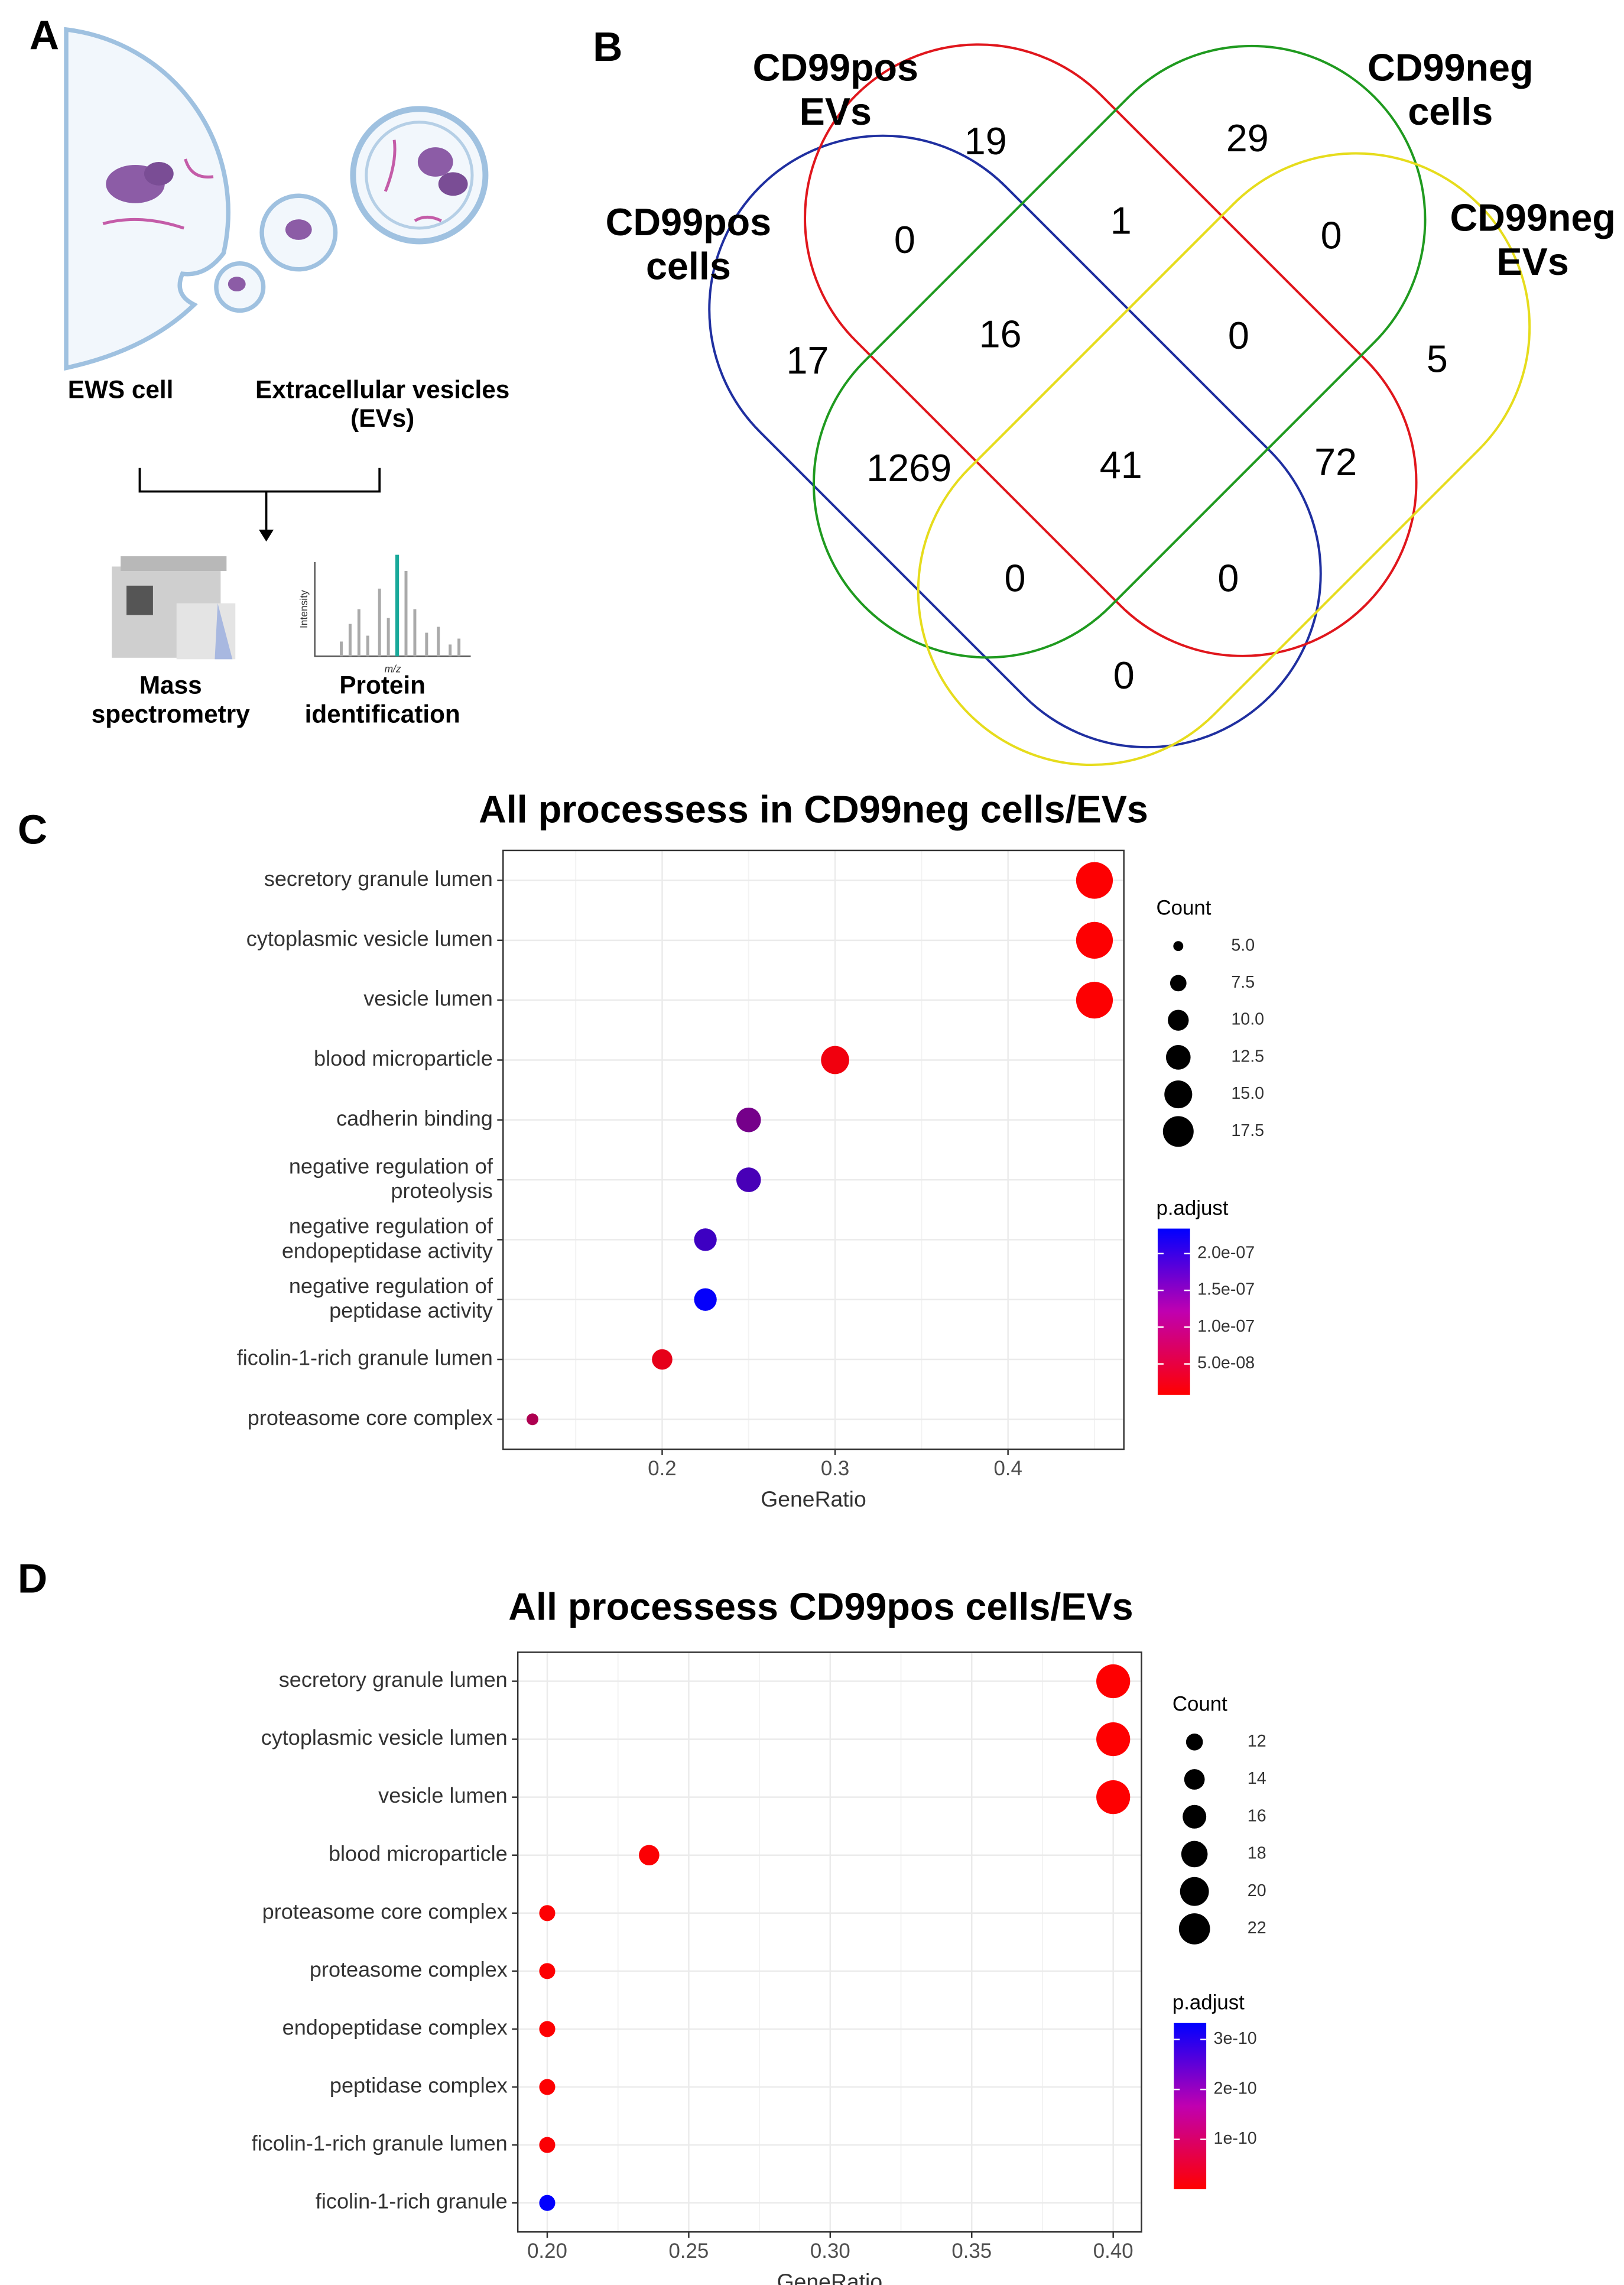 Image resolution: width=1624 pixels, height=2285 pixels. Describe the element at coordinates (395, 2027) in the screenshot. I see `y-tick-label: endopeptidase complex` at that location.